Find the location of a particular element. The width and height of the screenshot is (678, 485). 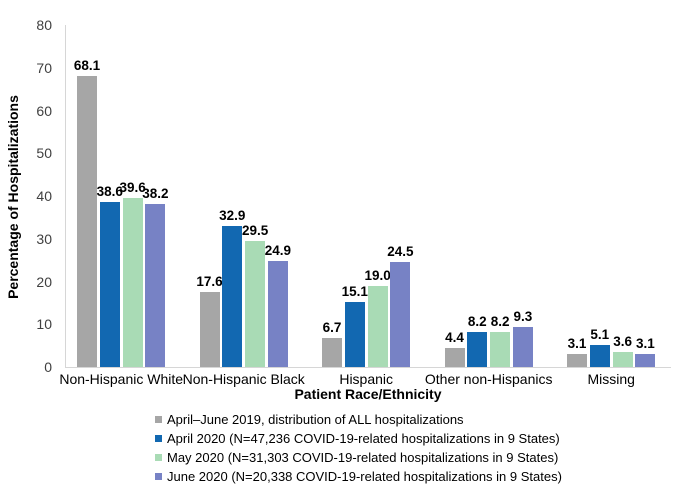

y-tick-label: 50 is located at coordinates (44, 153).